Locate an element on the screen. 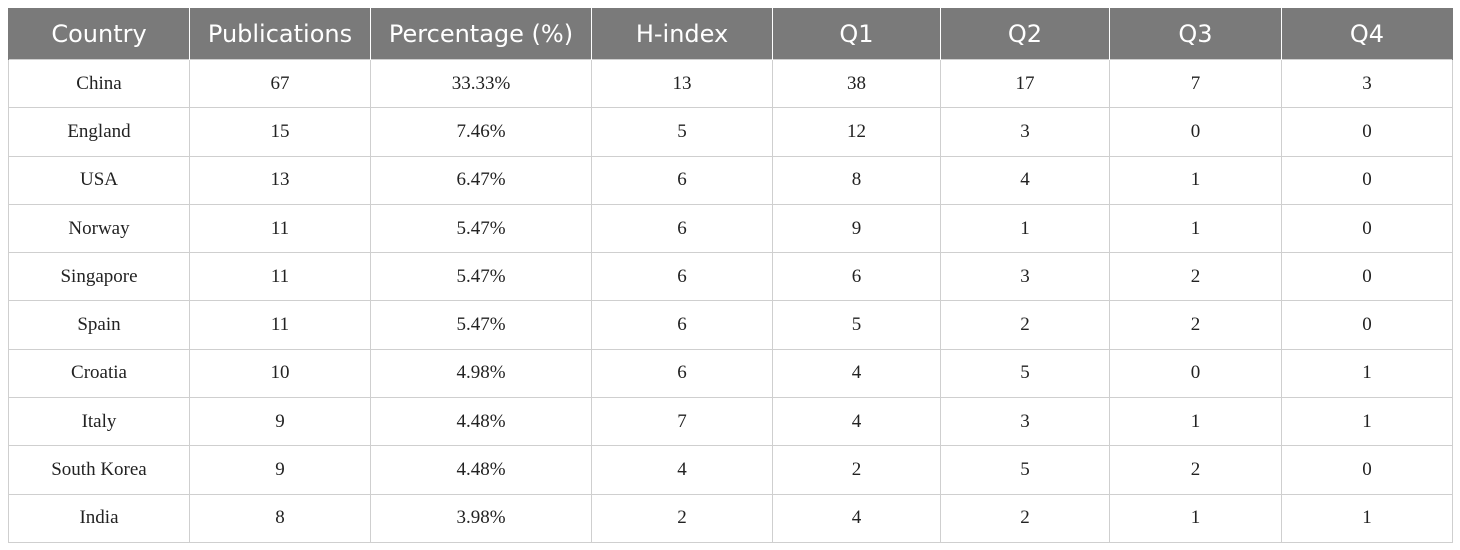  table-row: England 15 7.46% 5 12 3 0 0 is located at coordinates (730, 132).